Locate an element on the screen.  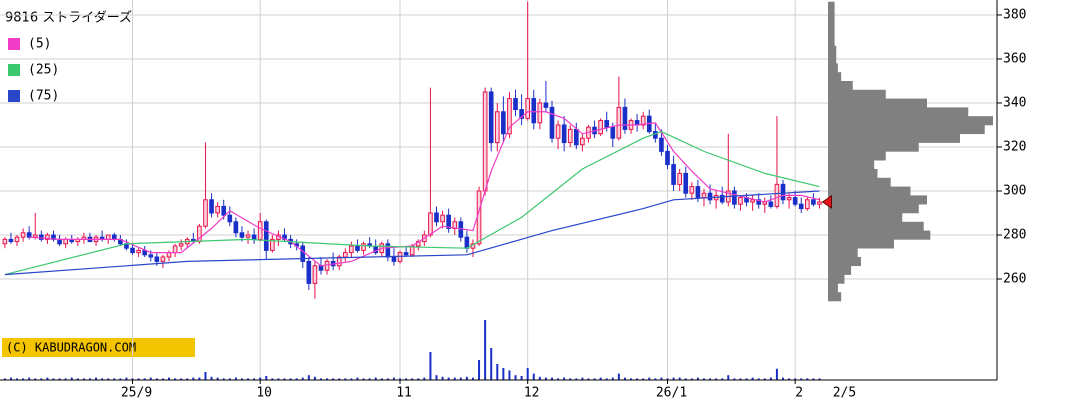
copyright: (C) KABUDRAGON.COM is located at coordinates (71, 348).